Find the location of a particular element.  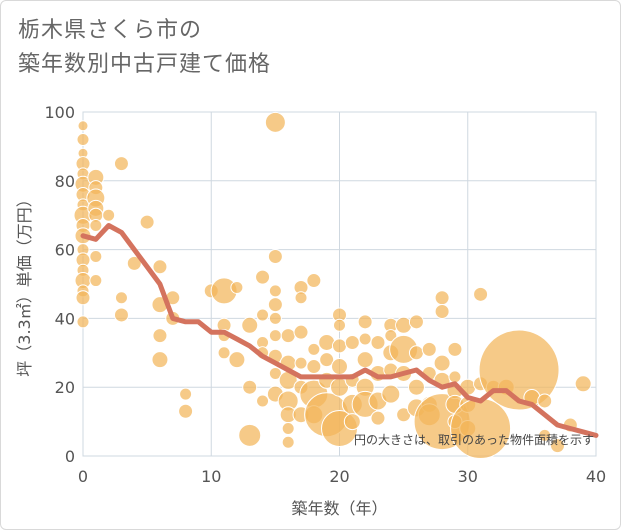

y-tick-label: 60 is located at coordinates (65, 250).